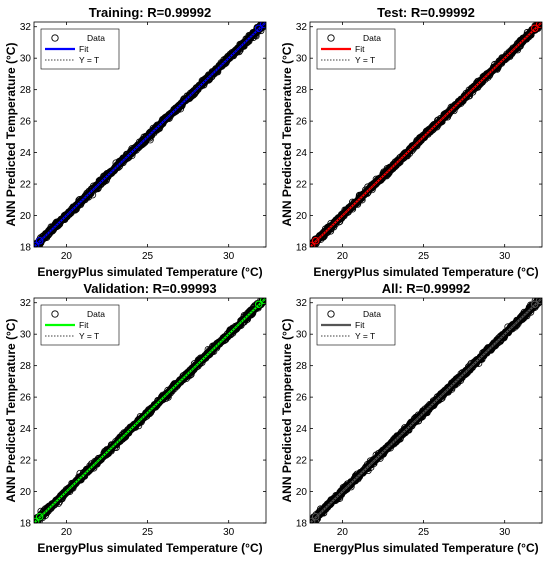  I want to click on chart-training-legend-identity-label: Y = T, so click(89, 60).